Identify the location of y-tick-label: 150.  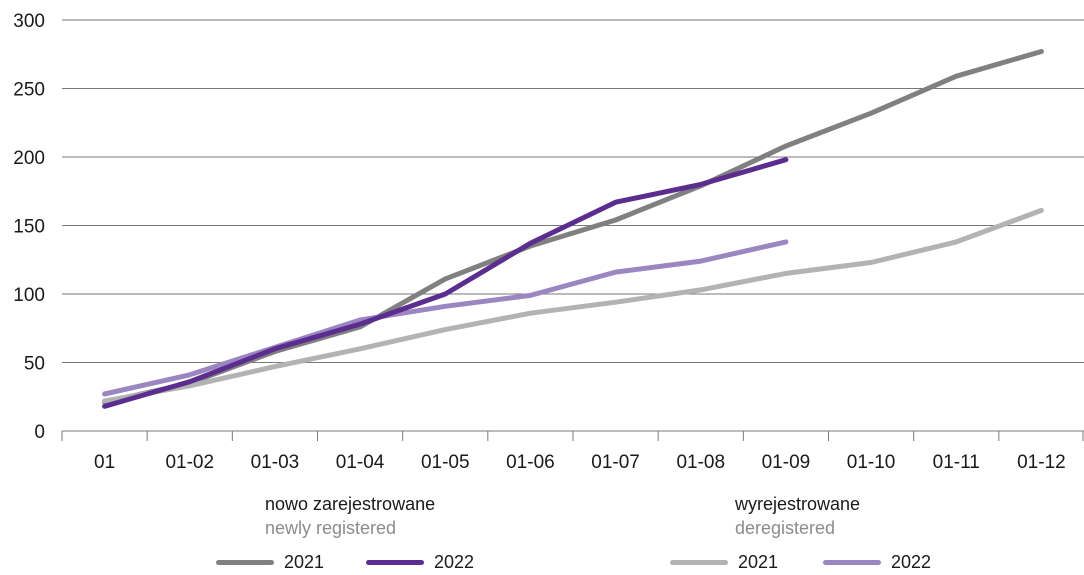
(29, 227).